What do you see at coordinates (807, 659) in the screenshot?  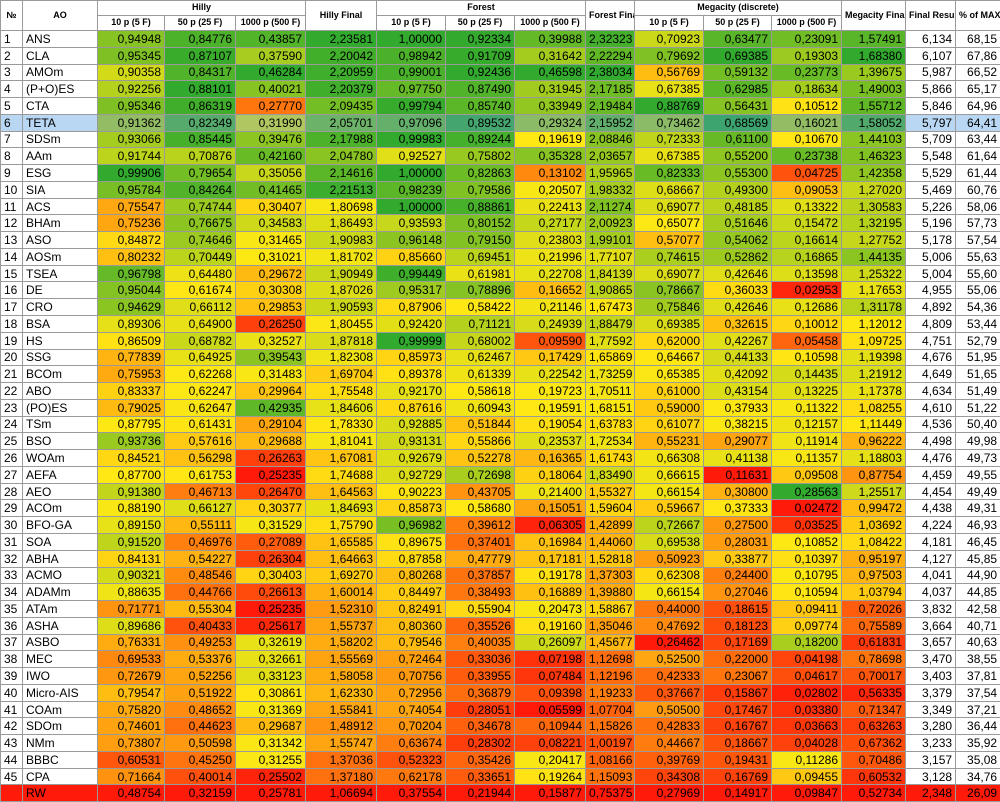 I see `score-cell: 0,04198` at bounding box center [807, 659].